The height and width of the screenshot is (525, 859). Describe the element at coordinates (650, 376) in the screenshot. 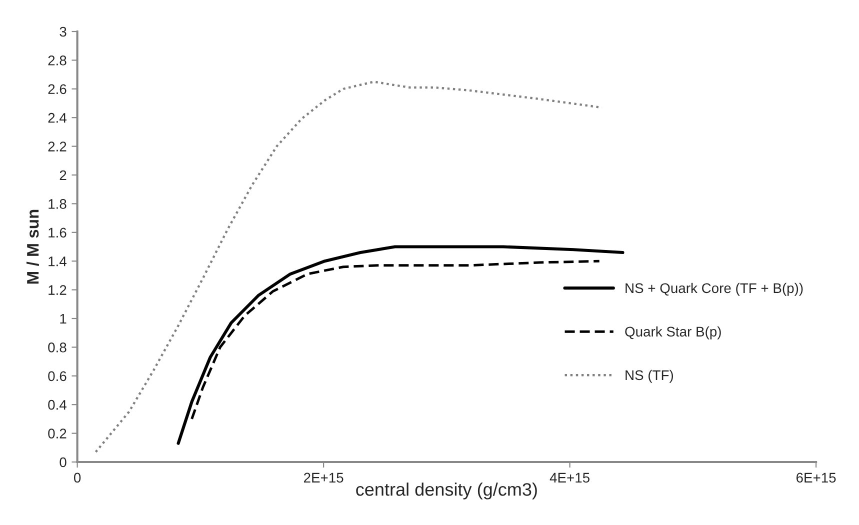

I see `legend-label: NS (TF)` at that location.